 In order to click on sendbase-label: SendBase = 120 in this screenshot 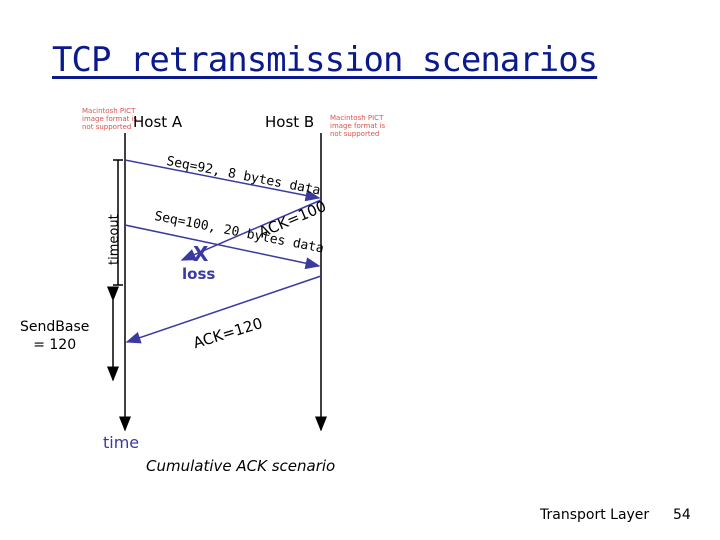, I will do `click(54, 336)`.